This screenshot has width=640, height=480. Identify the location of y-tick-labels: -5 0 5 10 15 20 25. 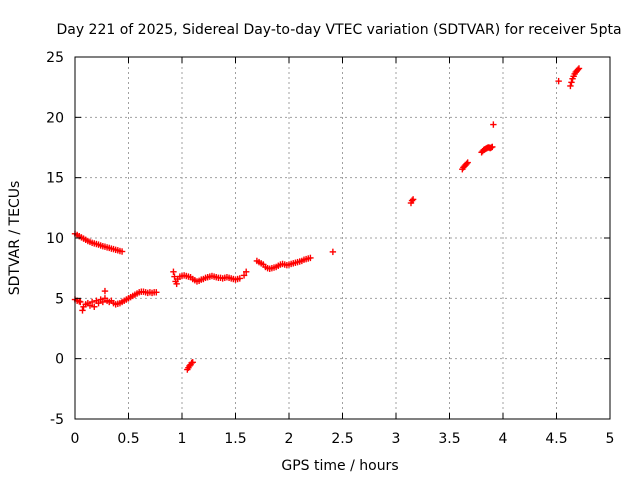
(55, 239).